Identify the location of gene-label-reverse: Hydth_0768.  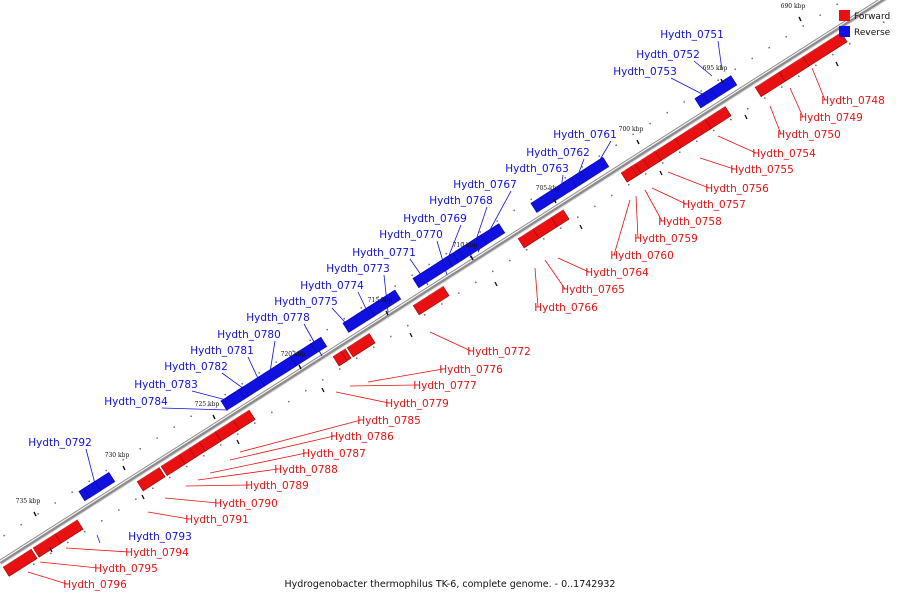
(461, 201).